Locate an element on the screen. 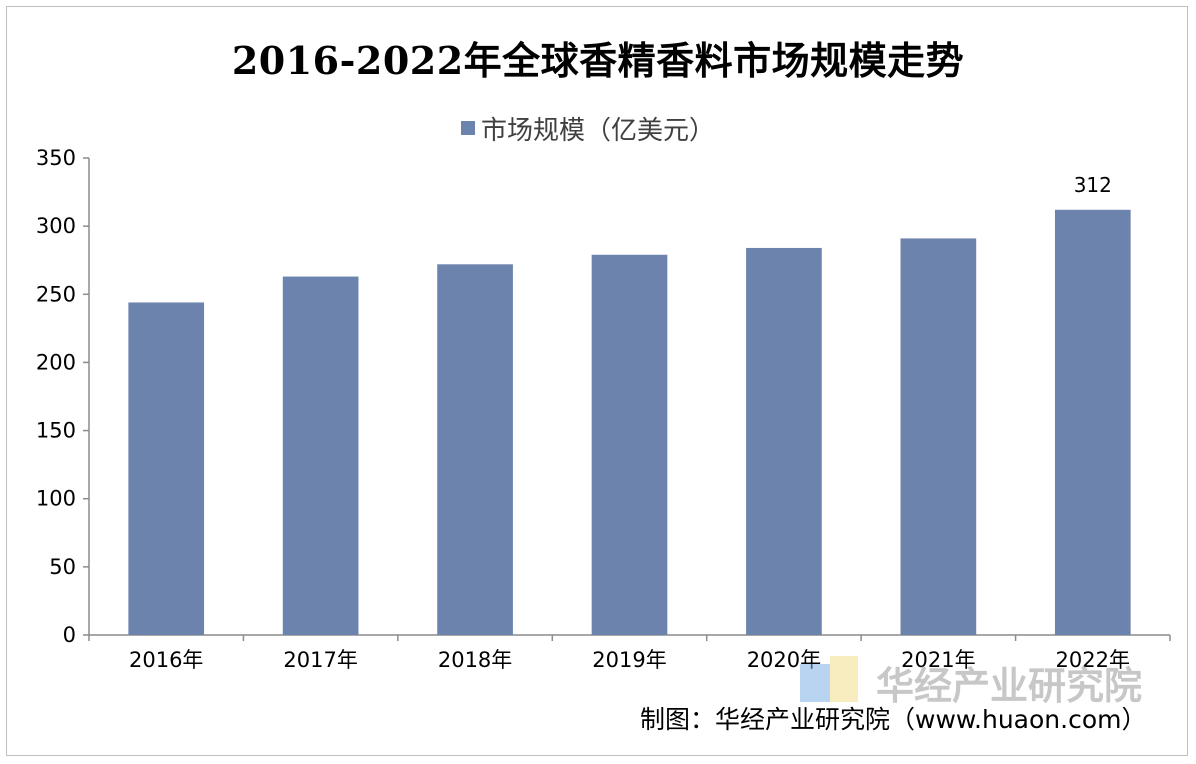 The image size is (1196, 764). x-tick-label: 2019年 is located at coordinates (629, 660).